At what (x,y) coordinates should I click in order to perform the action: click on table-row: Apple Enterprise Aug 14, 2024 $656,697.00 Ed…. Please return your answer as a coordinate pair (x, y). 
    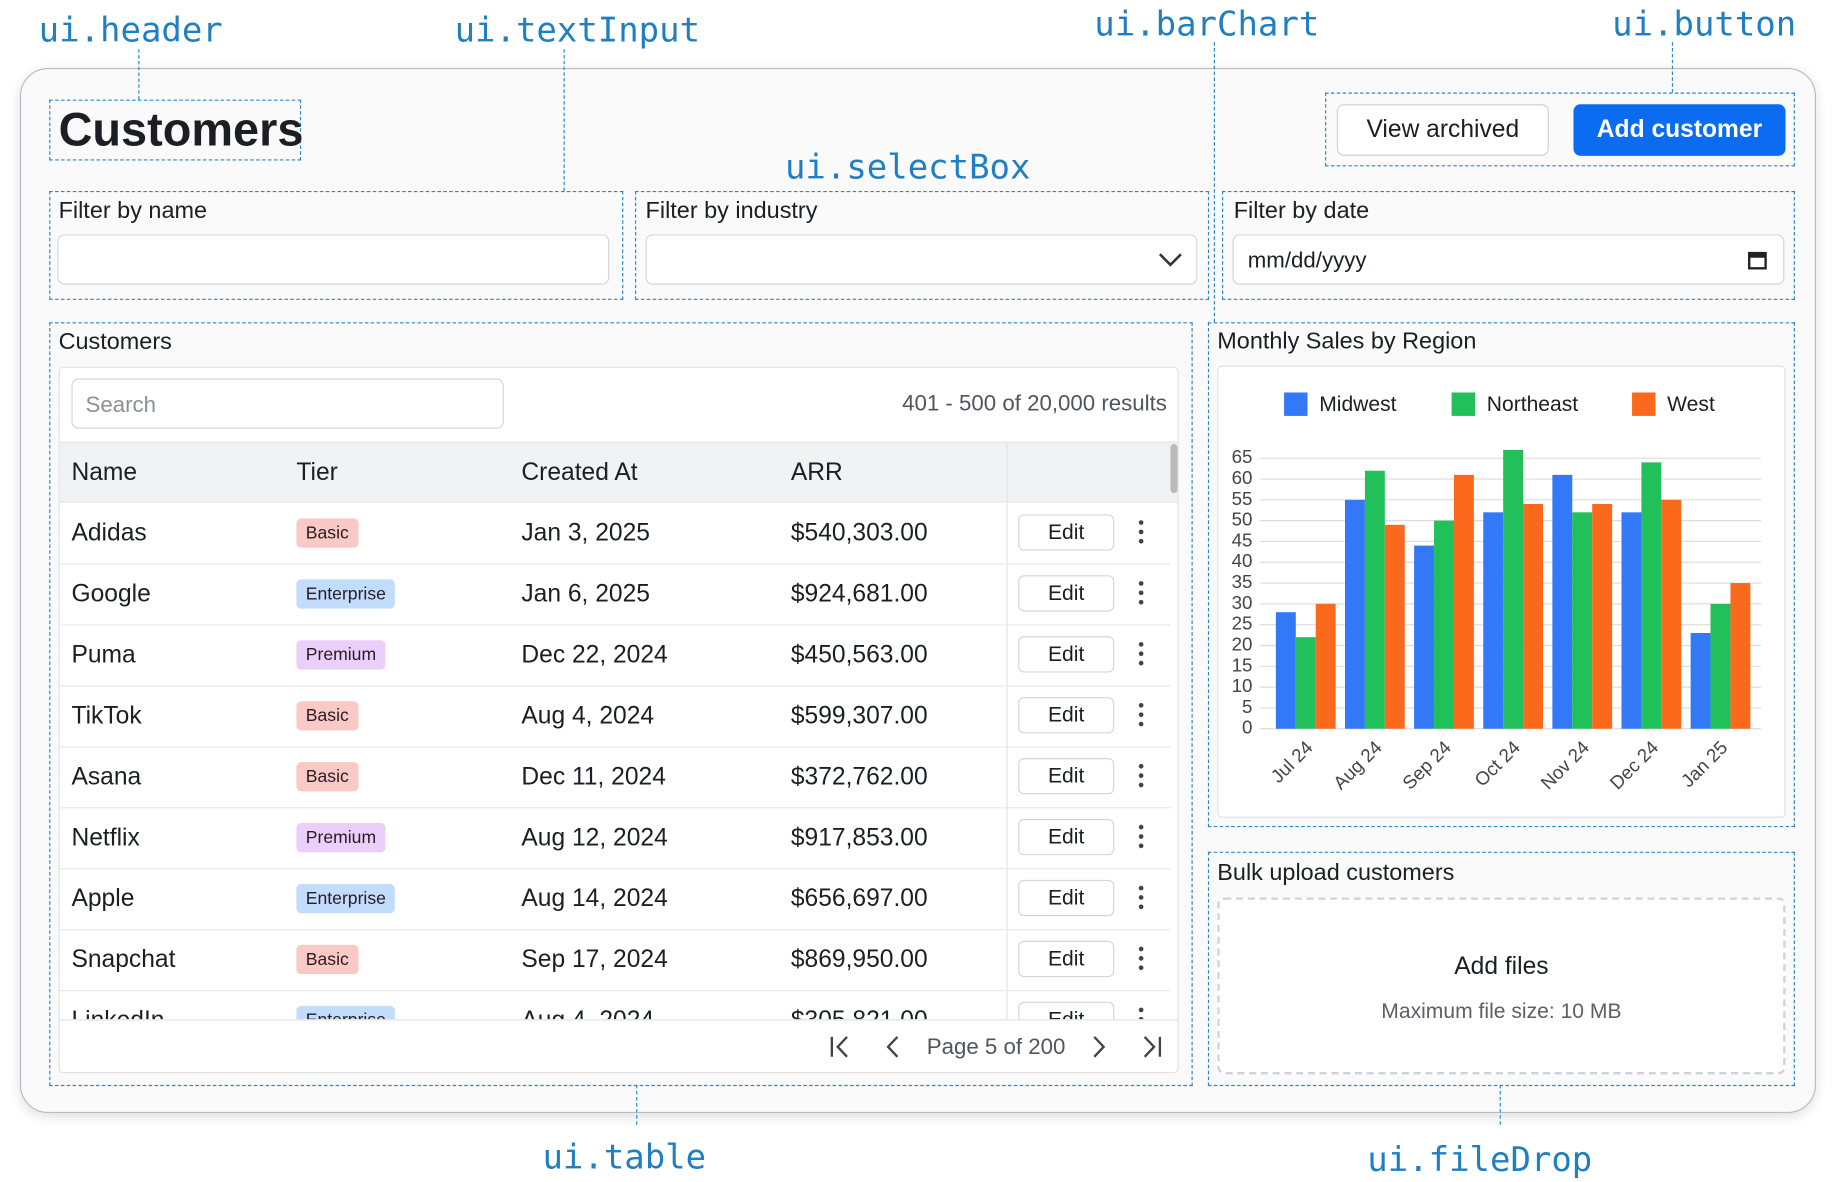
    Looking at the image, I should click on (615, 899).